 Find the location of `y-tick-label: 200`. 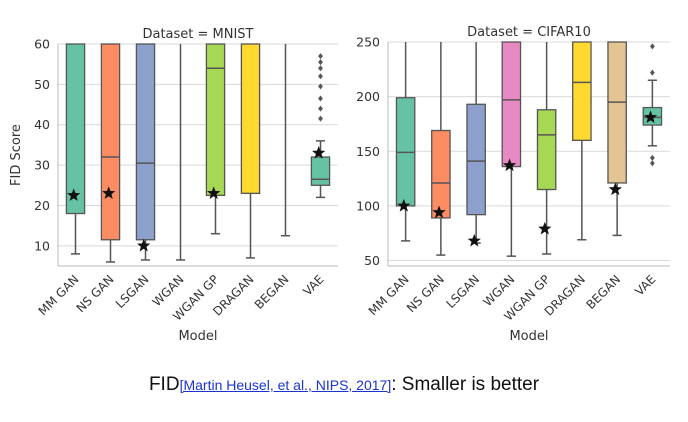

y-tick-label: 200 is located at coordinates (368, 96).